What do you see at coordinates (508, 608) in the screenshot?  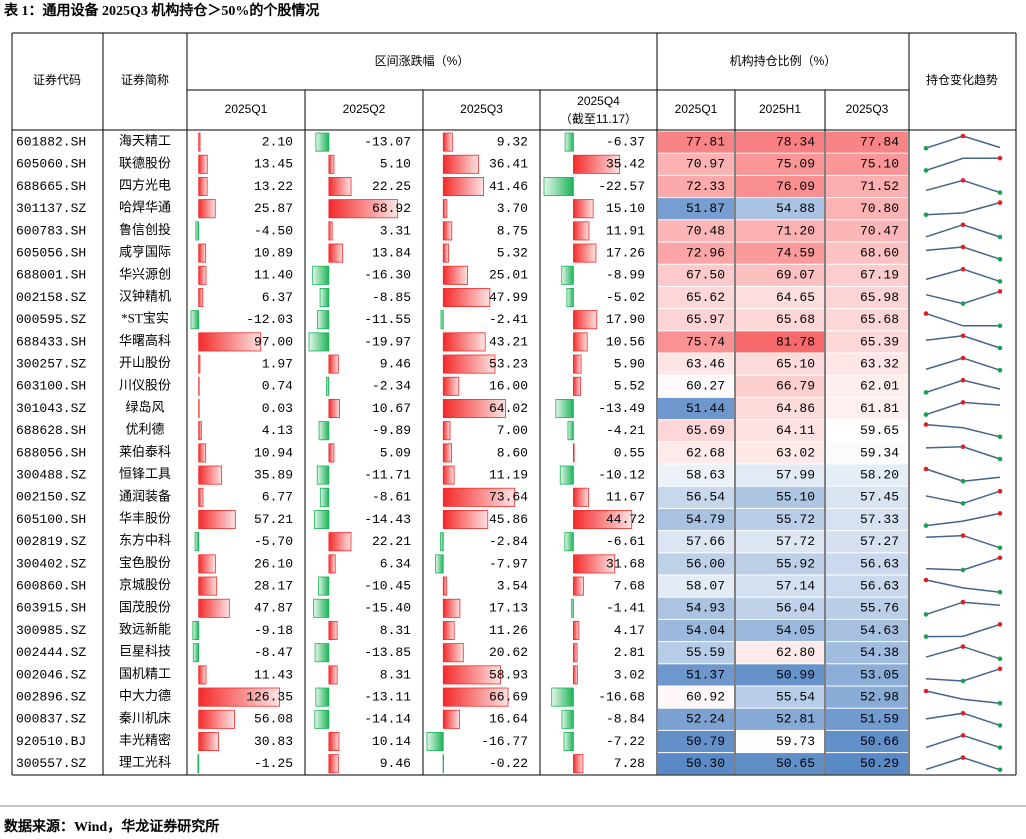 I see `cell-change: 17.13` at bounding box center [508, 608].